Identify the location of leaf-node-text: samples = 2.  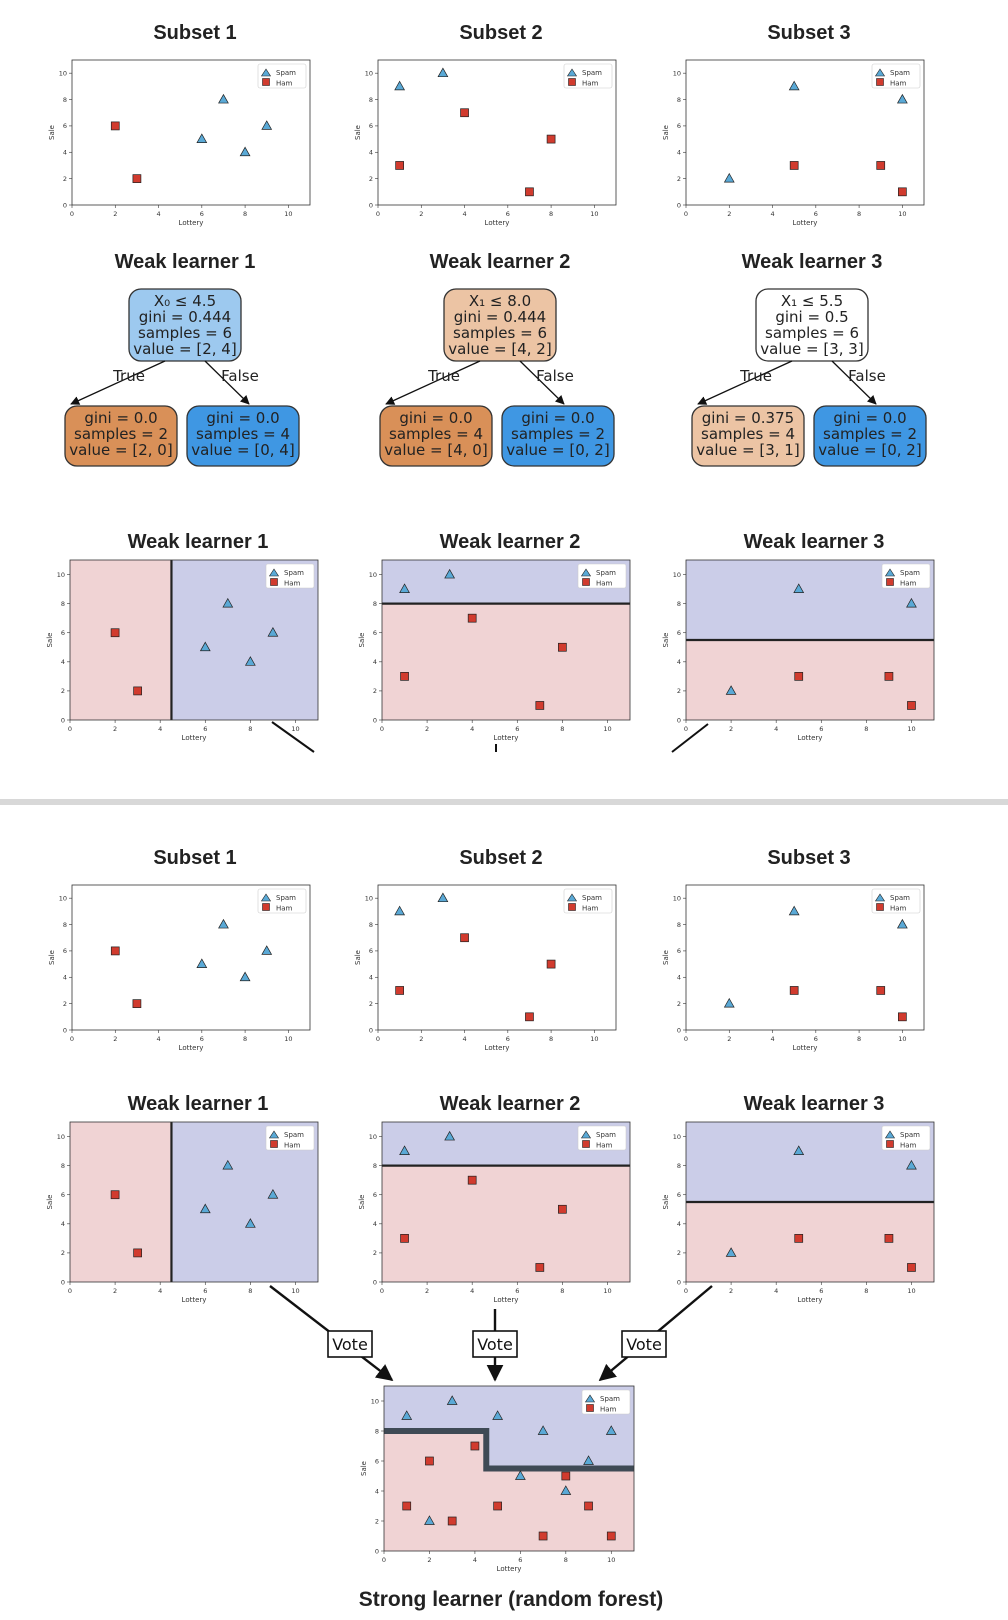
(870, 434).